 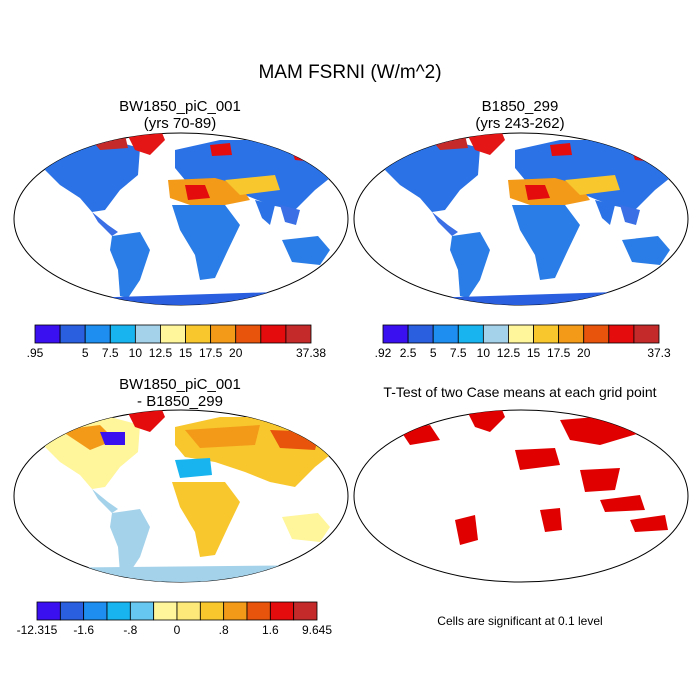 I want to click on panel-title-3: BW1850_piC_001 - B1850_299, so click(x=180, y=393).